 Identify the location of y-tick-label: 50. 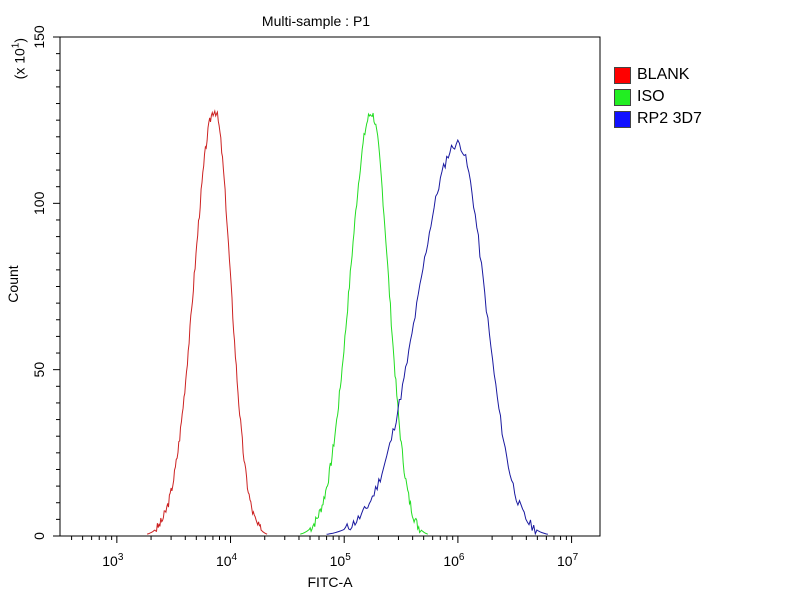
(39, 370).